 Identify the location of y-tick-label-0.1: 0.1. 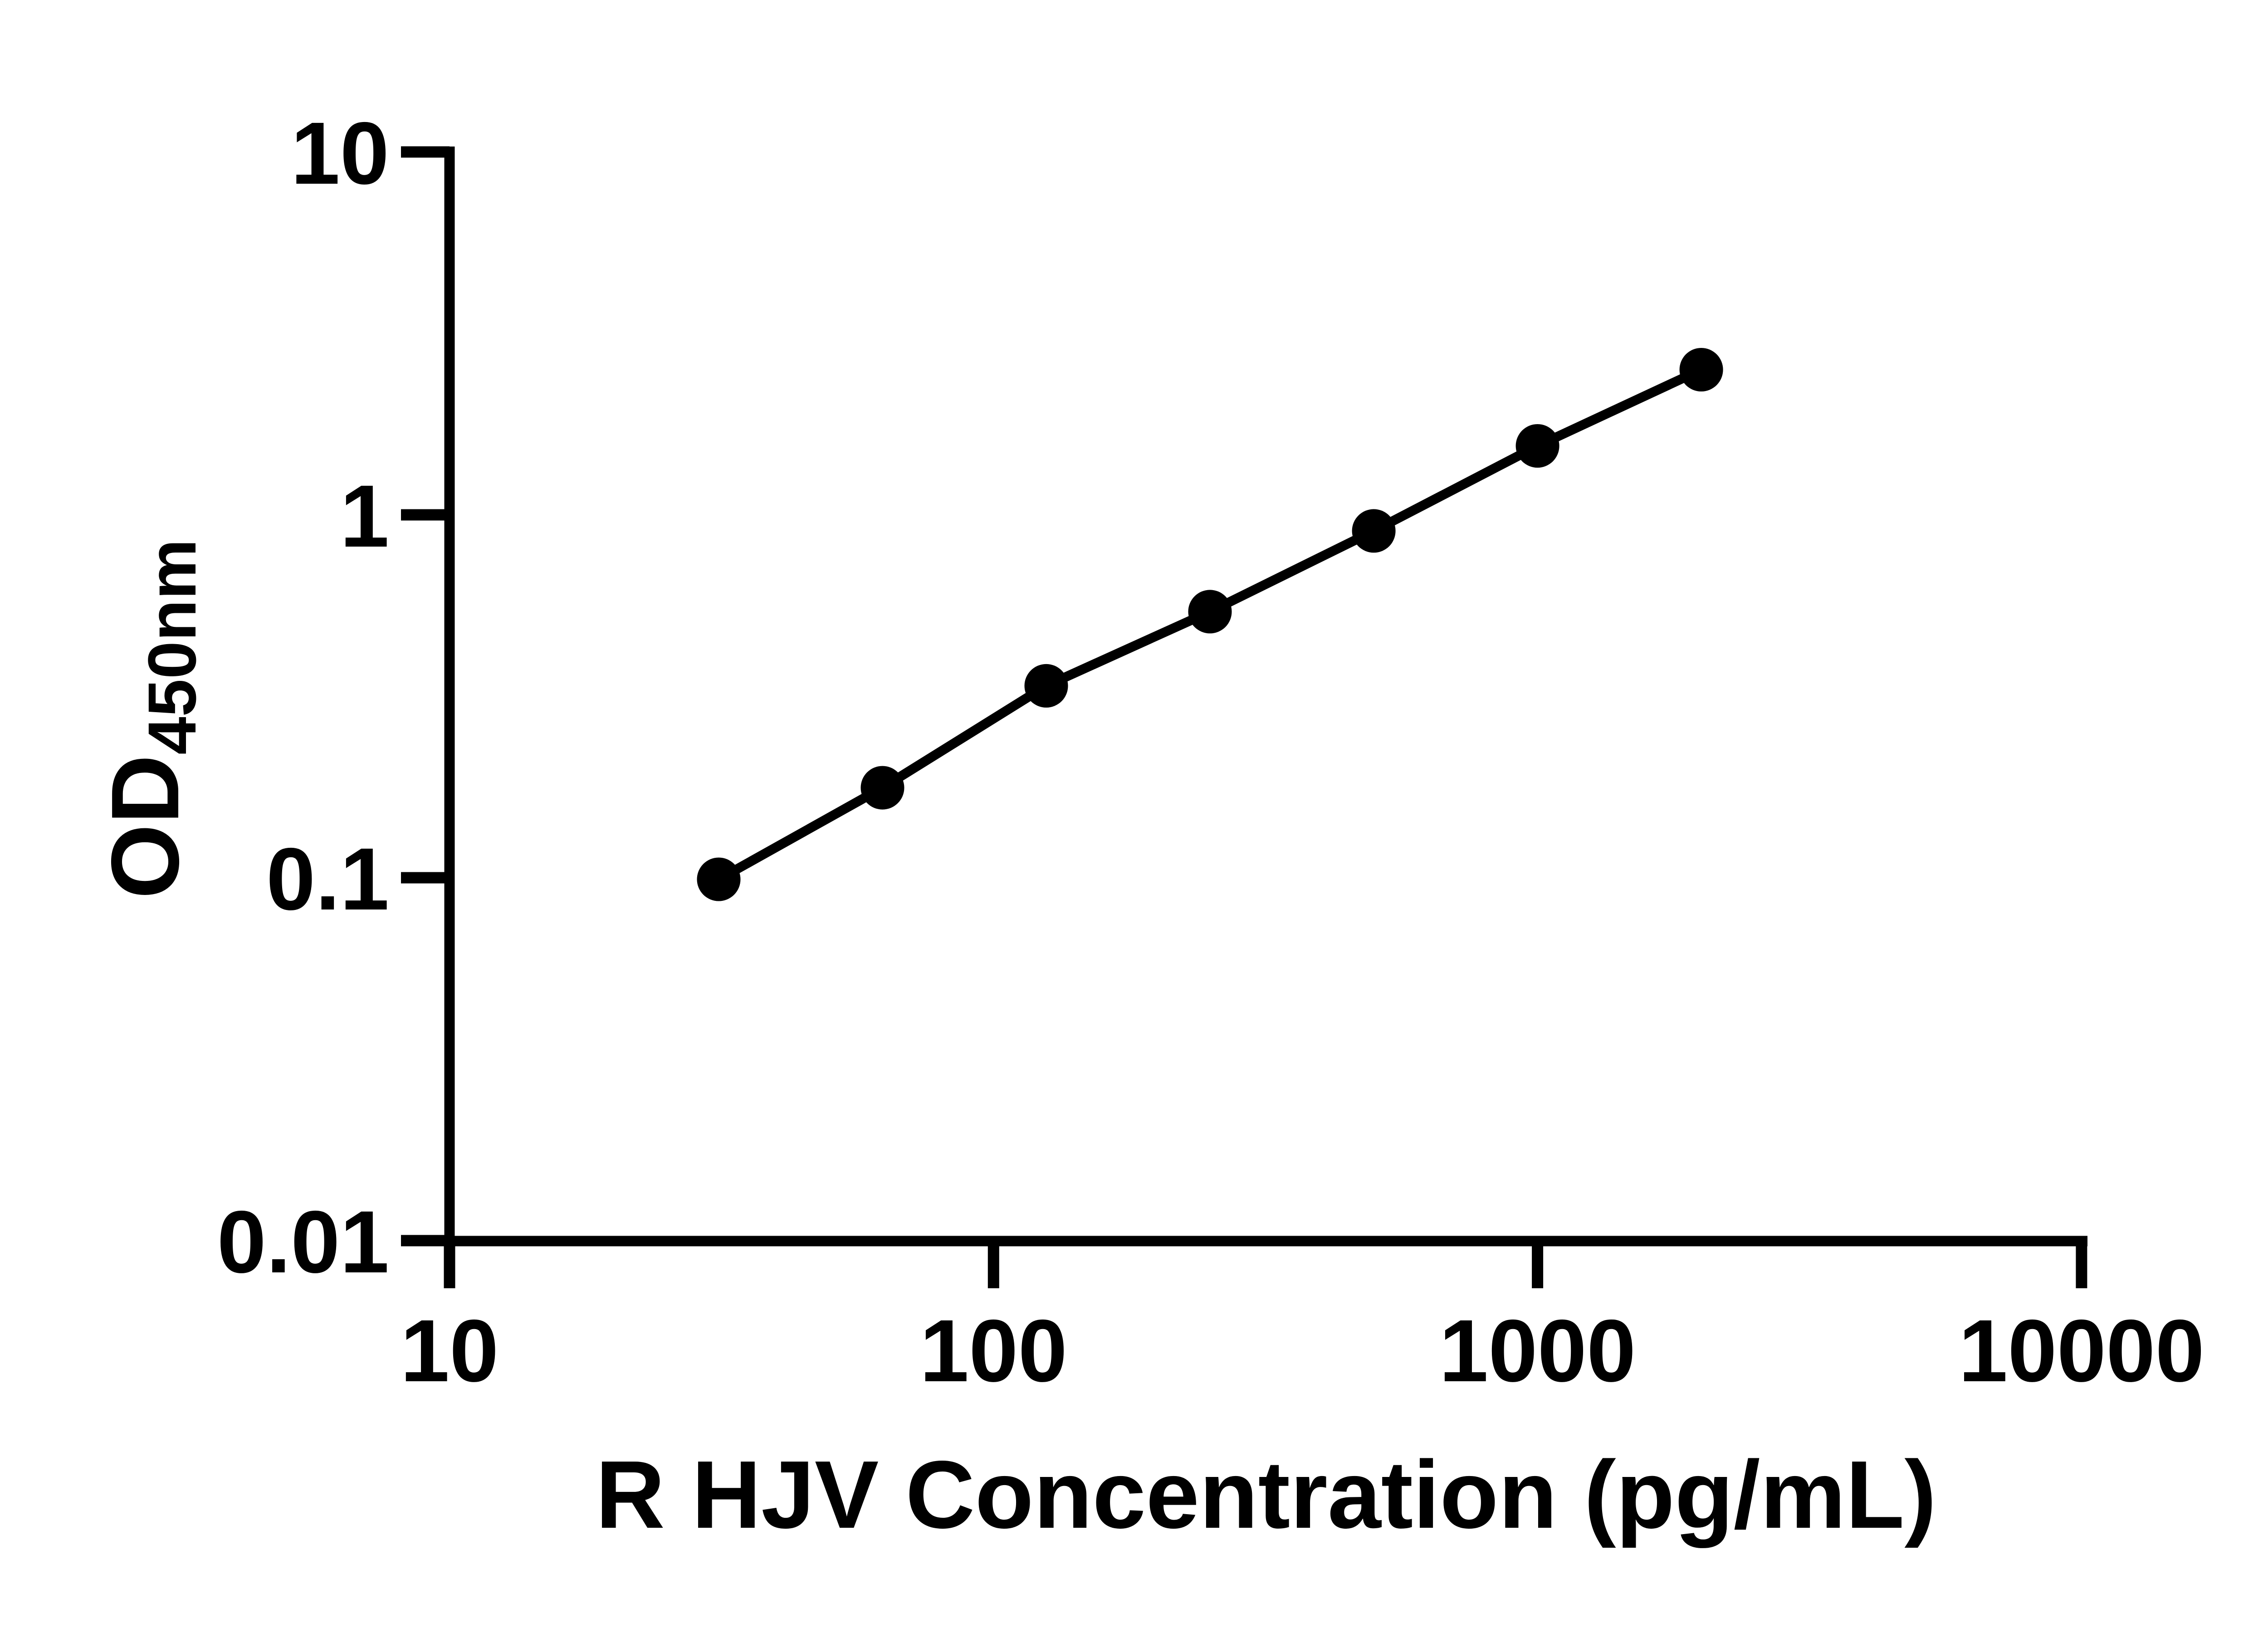
(327, 879).